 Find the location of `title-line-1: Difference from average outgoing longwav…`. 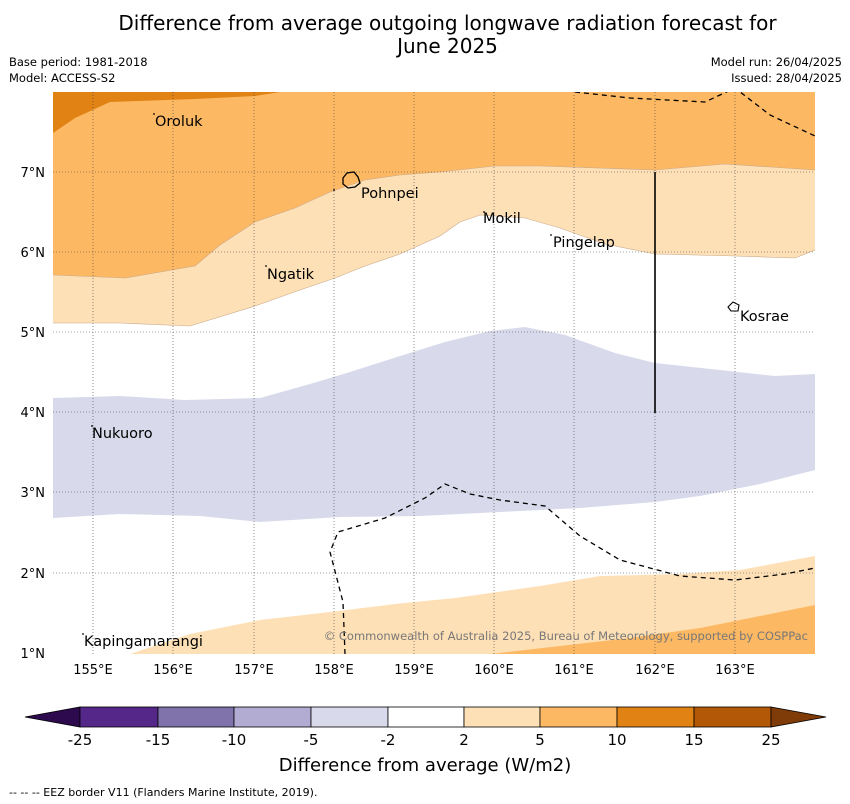

title-line-1: Difference from average outgoing longwav… is located at coordinates (447, 23).